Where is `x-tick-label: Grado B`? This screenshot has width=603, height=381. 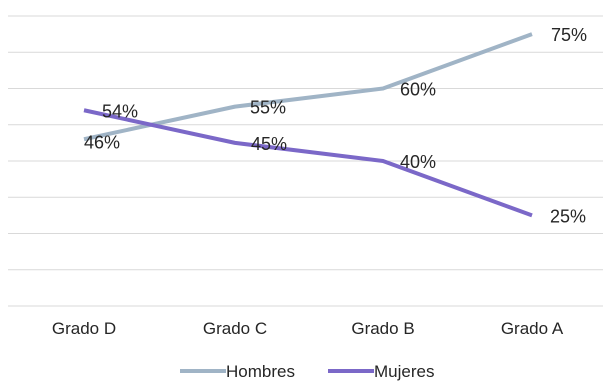 x-tick-label: Grado B is located at coordinates (382, 328).